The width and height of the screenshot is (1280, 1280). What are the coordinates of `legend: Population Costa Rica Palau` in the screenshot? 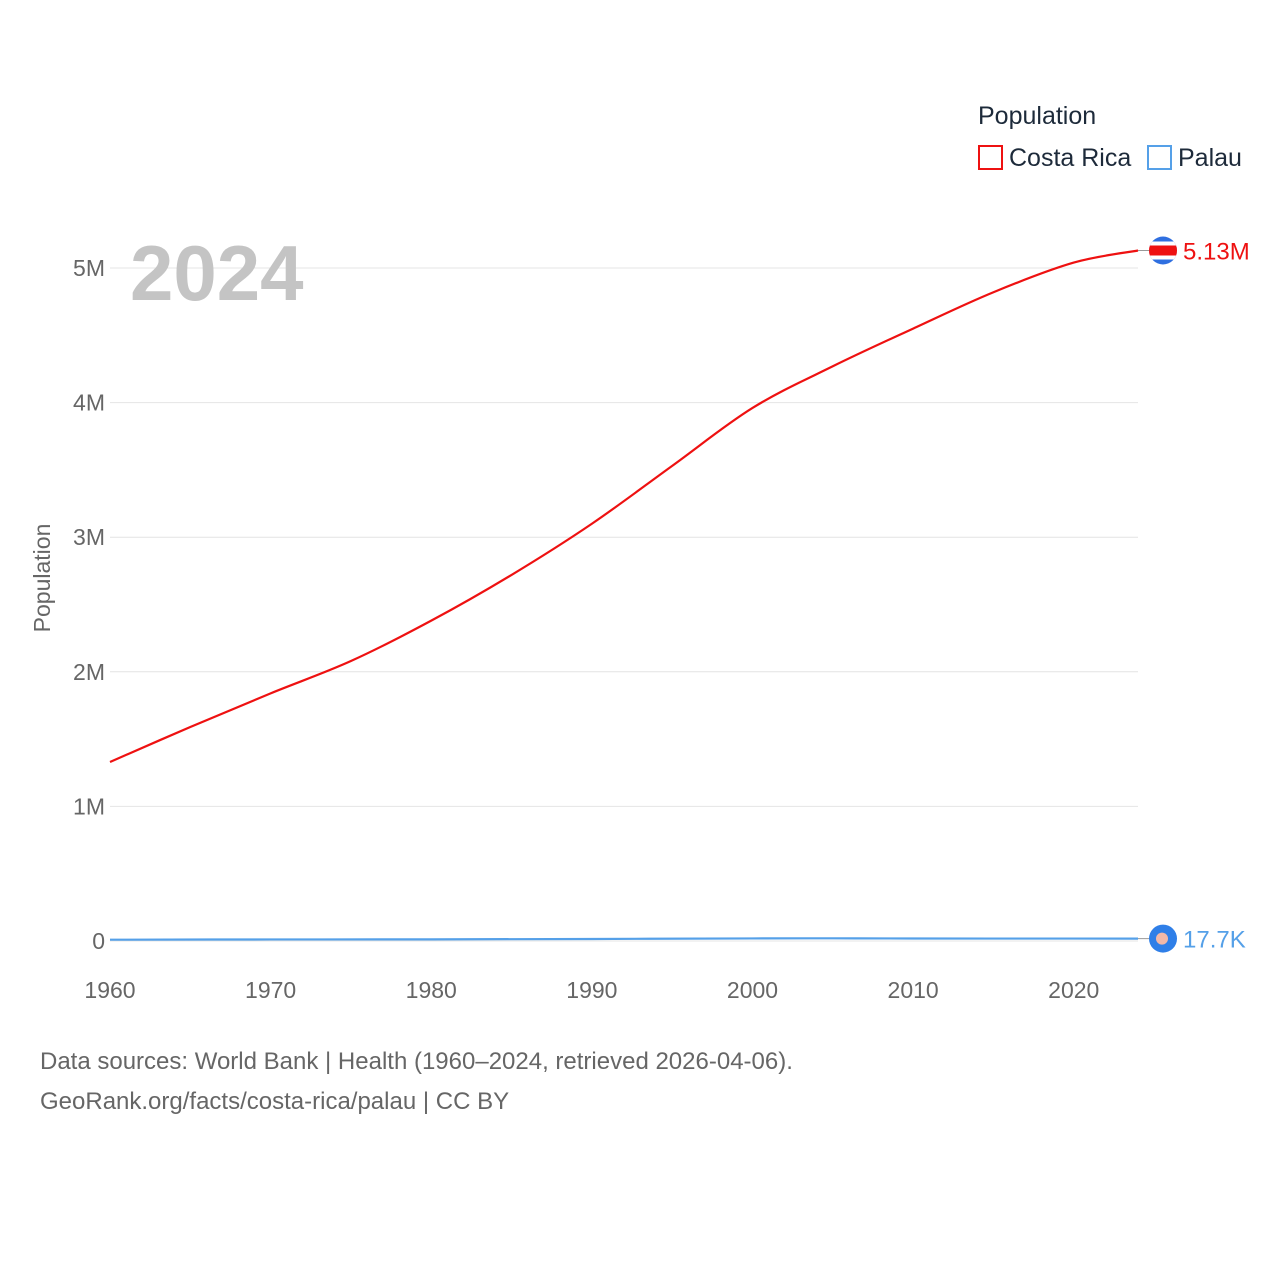 It's located at (1110, 137).